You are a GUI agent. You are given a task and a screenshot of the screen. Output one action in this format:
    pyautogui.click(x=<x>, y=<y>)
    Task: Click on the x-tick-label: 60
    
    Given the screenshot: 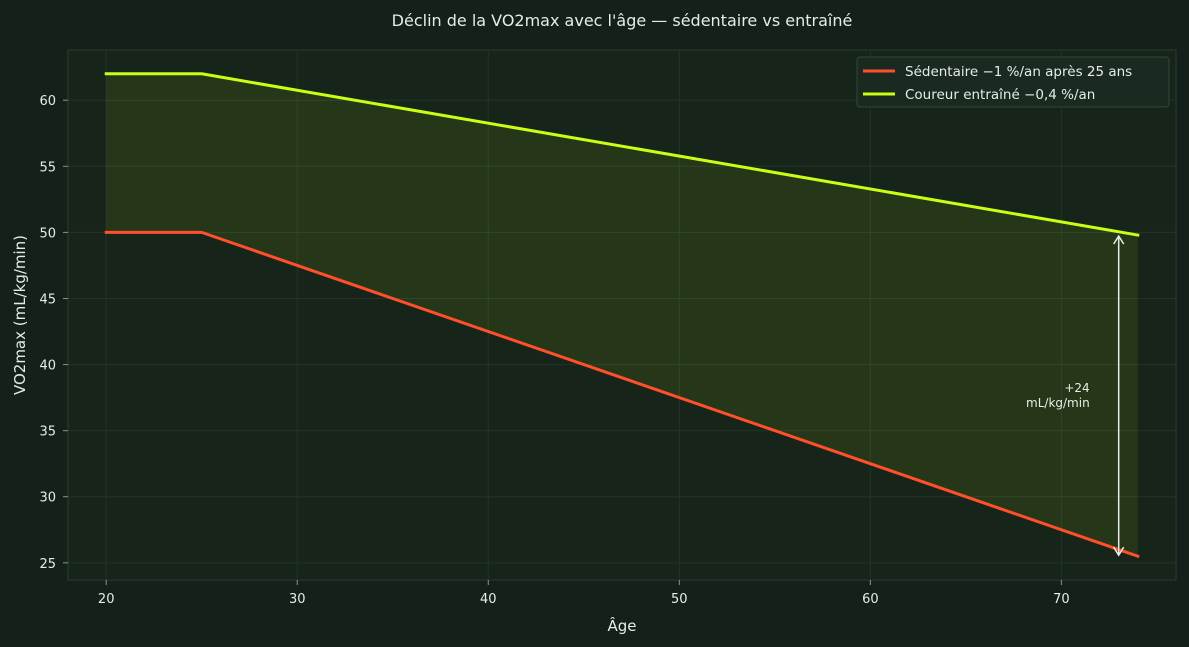 What is the action you would take?
    pyautogui.click(x=870, y=599)
    